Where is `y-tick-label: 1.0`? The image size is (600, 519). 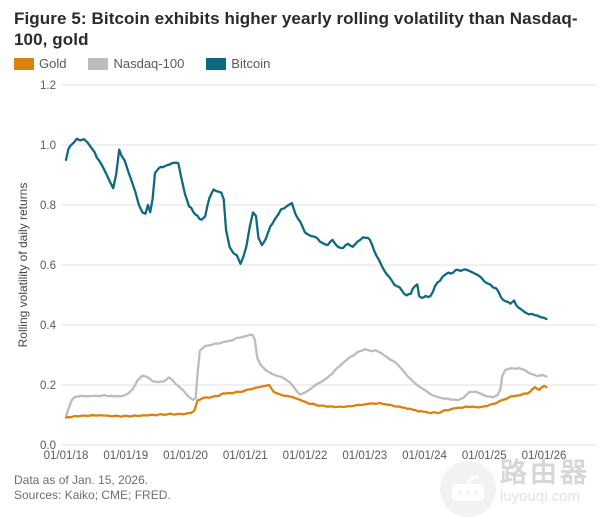
y-tick-label: 1.0 is located at coordinates (48, 146).